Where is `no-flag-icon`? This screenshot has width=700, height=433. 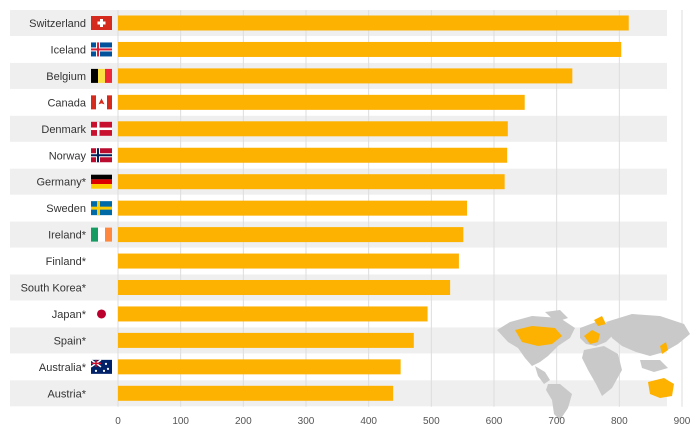
no-flag-icon is located at coordinates (101, 155).